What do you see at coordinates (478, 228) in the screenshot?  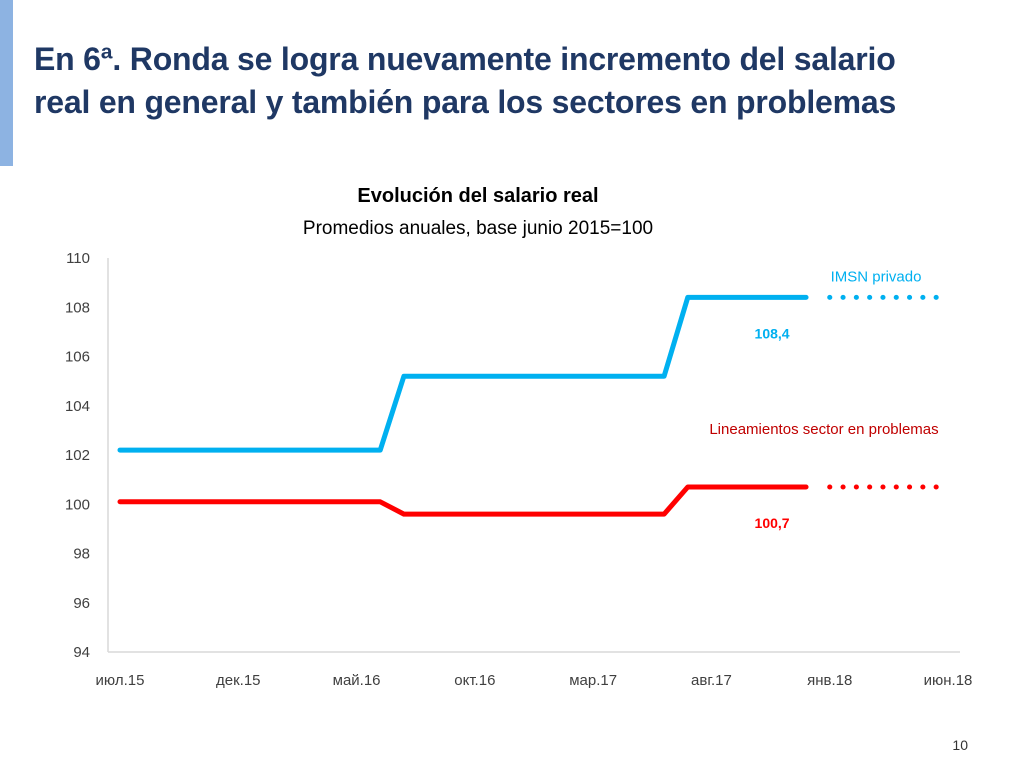 I see `chart-subtitle: Promedios anuales, base junio 2015=100` at bounding box center [478, 228].